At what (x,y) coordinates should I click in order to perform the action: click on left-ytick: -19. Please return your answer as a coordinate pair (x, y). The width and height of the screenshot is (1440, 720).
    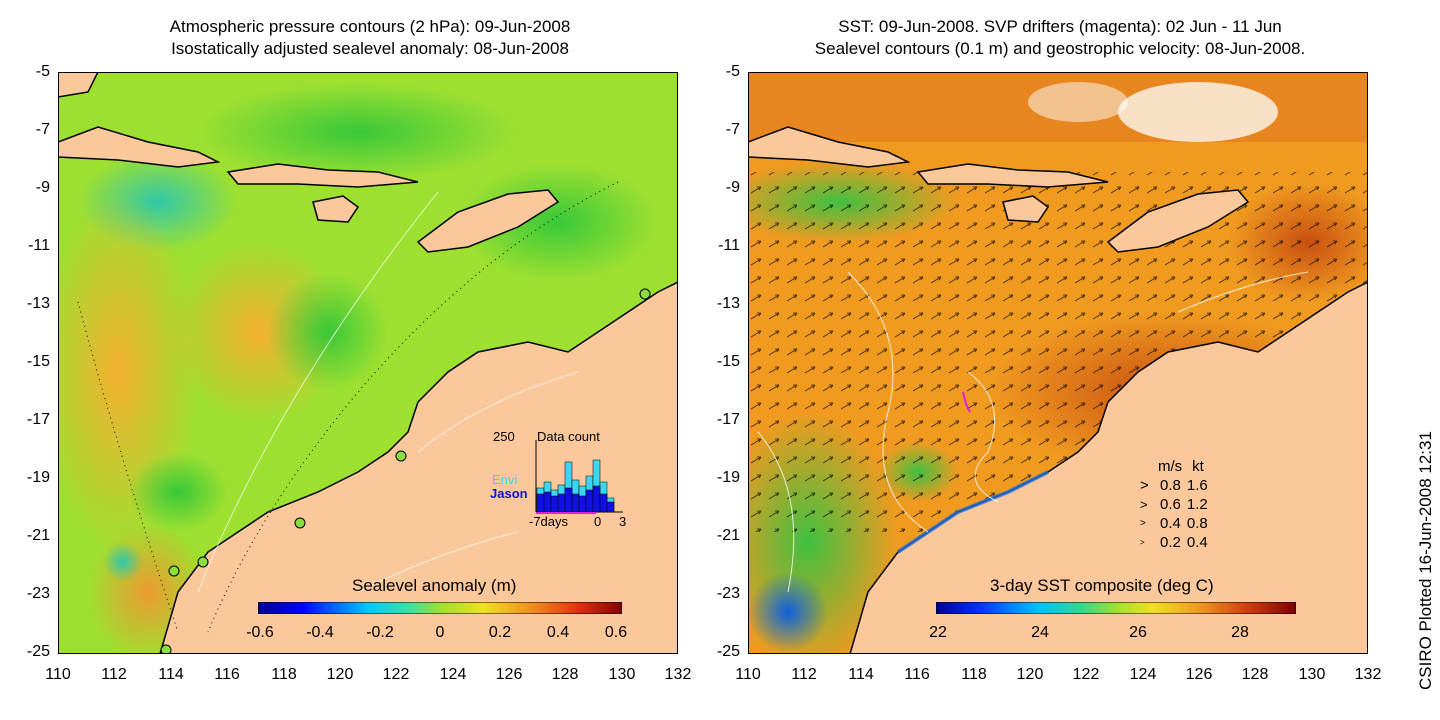
    Looking at the image, I should click on (38, 477).